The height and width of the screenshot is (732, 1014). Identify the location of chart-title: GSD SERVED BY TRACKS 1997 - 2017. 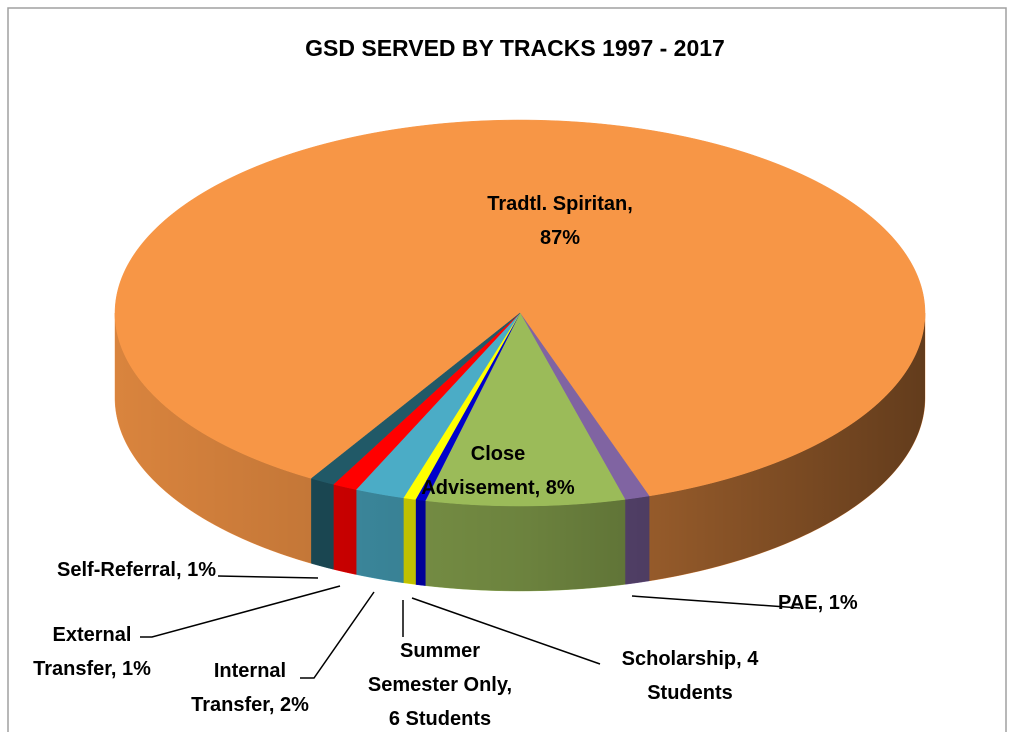
(515, 48).